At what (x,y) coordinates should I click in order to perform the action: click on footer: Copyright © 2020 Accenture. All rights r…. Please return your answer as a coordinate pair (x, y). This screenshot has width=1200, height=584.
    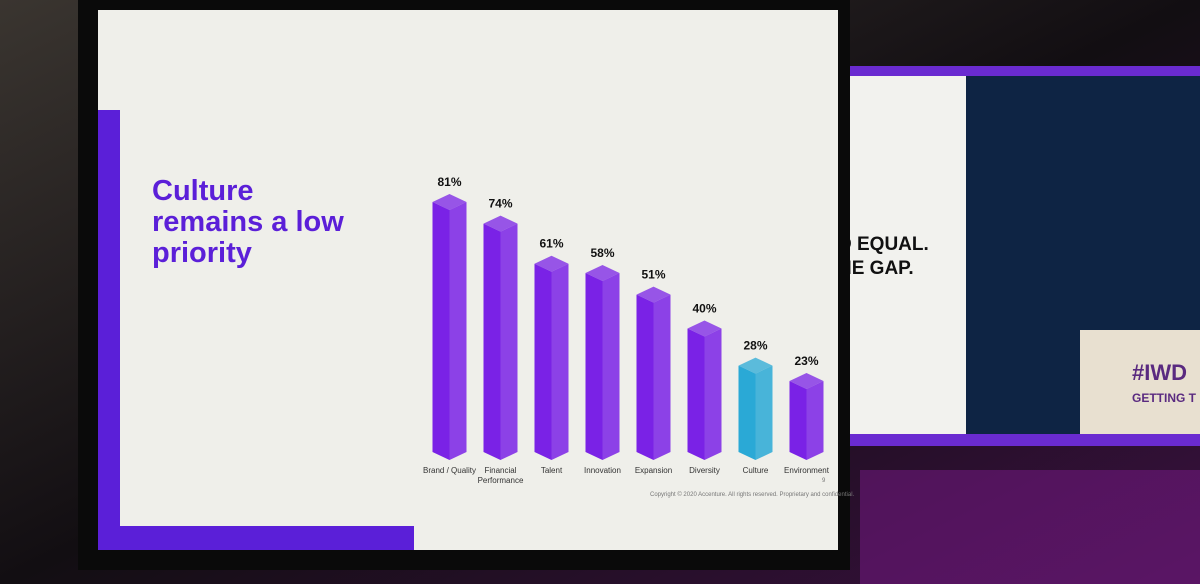
    Looking at the image, I should click on (752, 494).